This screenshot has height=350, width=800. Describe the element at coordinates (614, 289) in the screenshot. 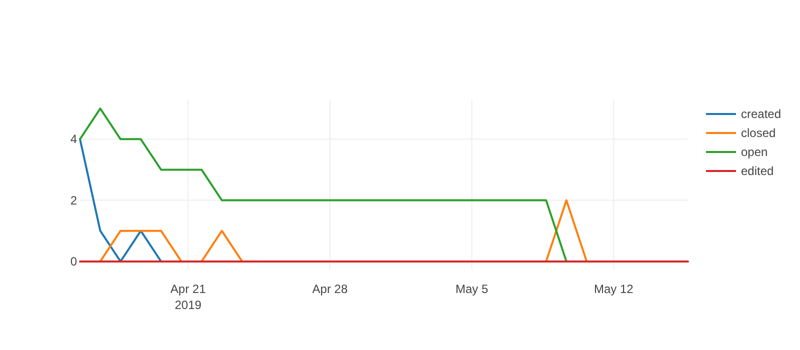

I see `x-tick-label: May 12` at that location.